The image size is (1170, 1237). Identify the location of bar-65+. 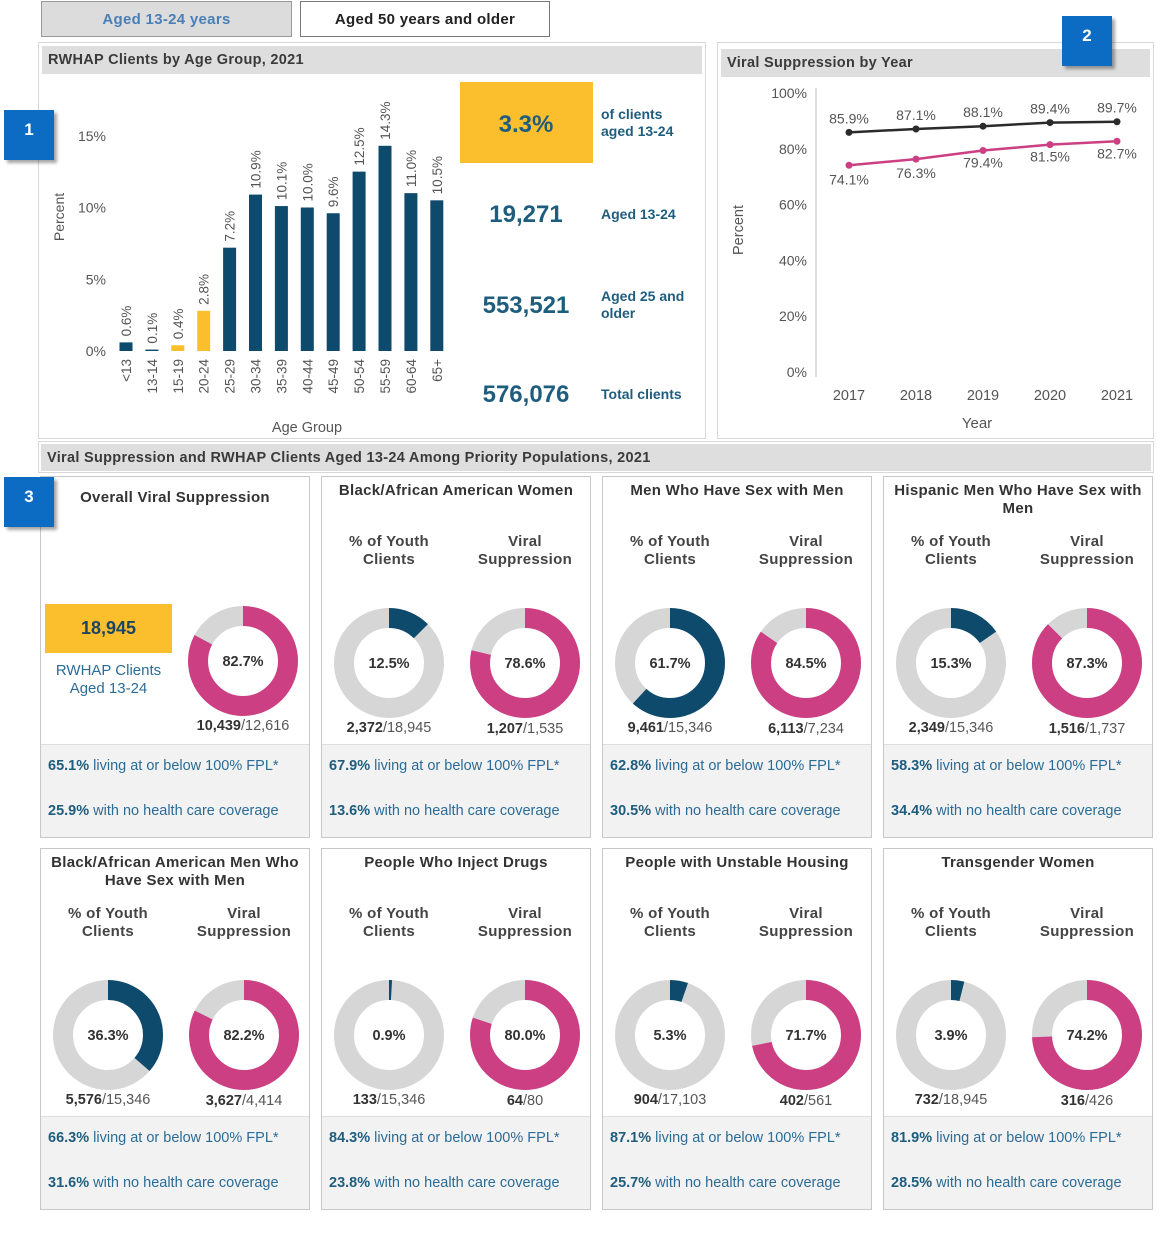
(437, 275).